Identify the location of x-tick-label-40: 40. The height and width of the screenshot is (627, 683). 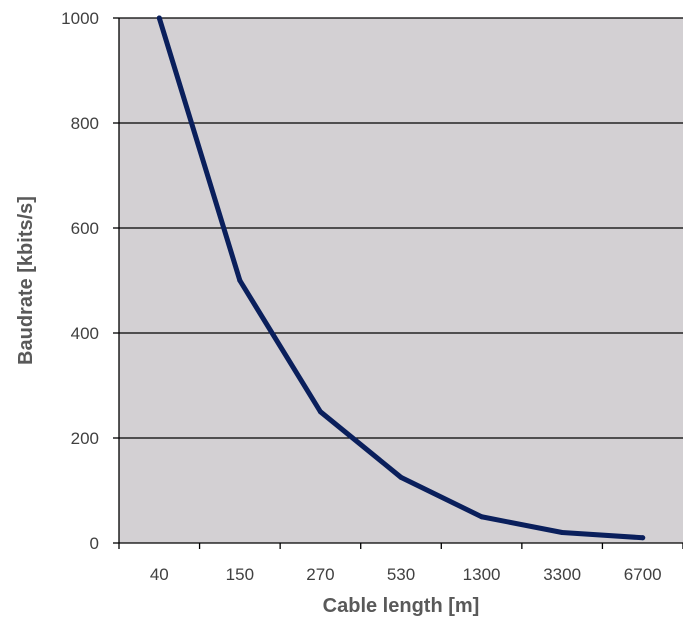
(159, 574).